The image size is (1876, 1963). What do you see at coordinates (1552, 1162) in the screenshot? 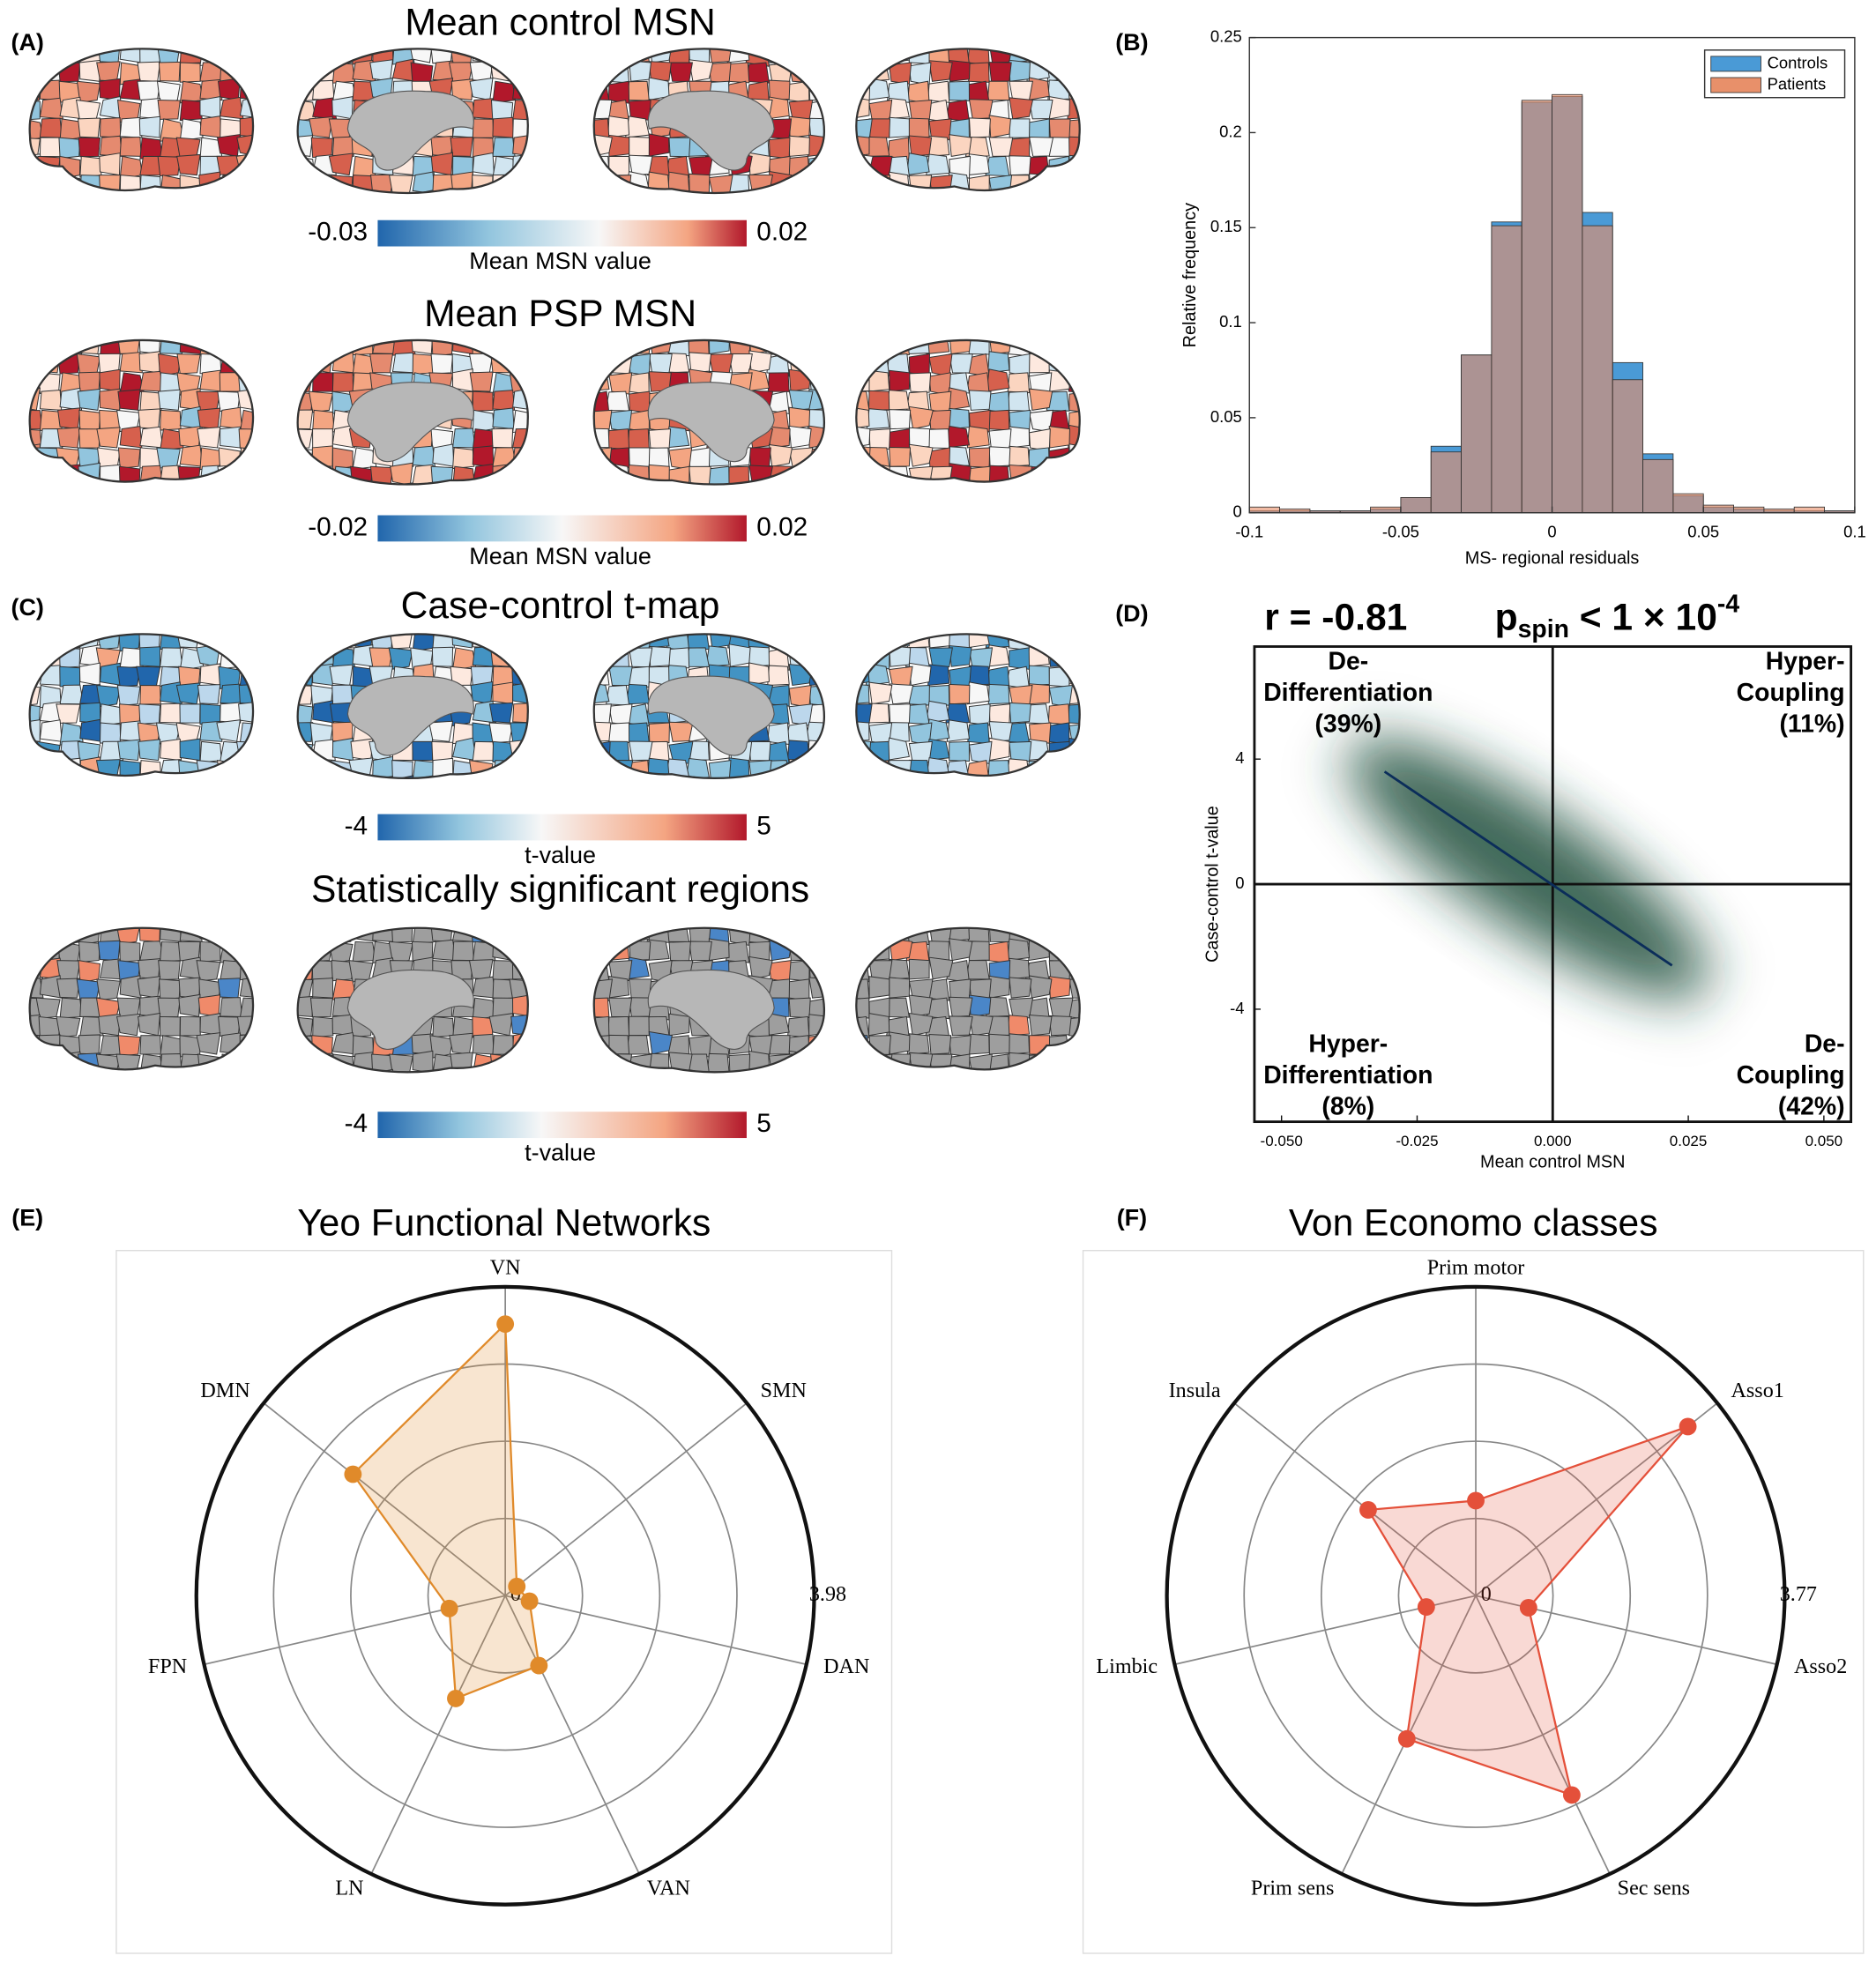
I see `x-axis-label: Mean control MSN` at bounding box center [1552, 1162].